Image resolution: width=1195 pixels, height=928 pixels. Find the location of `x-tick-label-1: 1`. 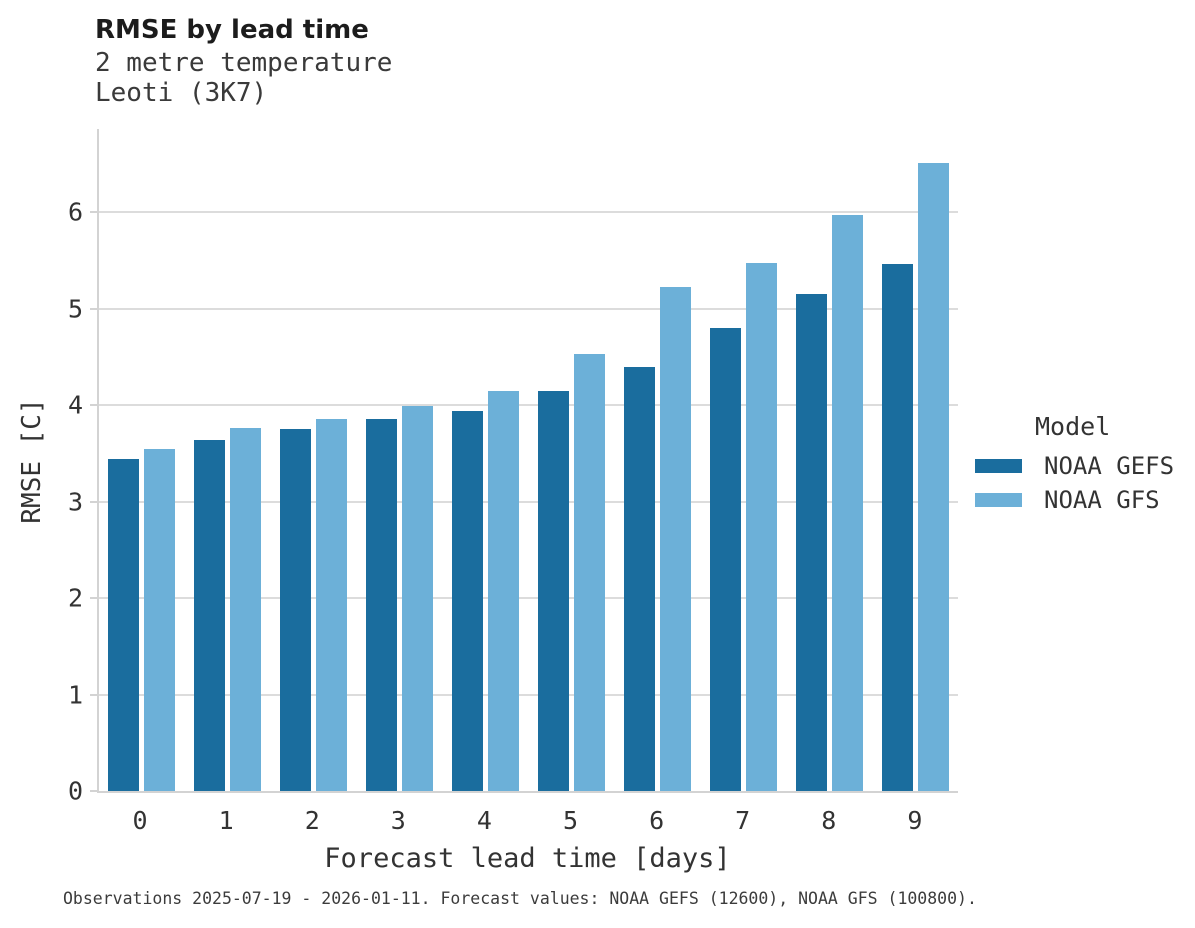

x-tick-label-1: 1 is located at coordinates (226, 820).